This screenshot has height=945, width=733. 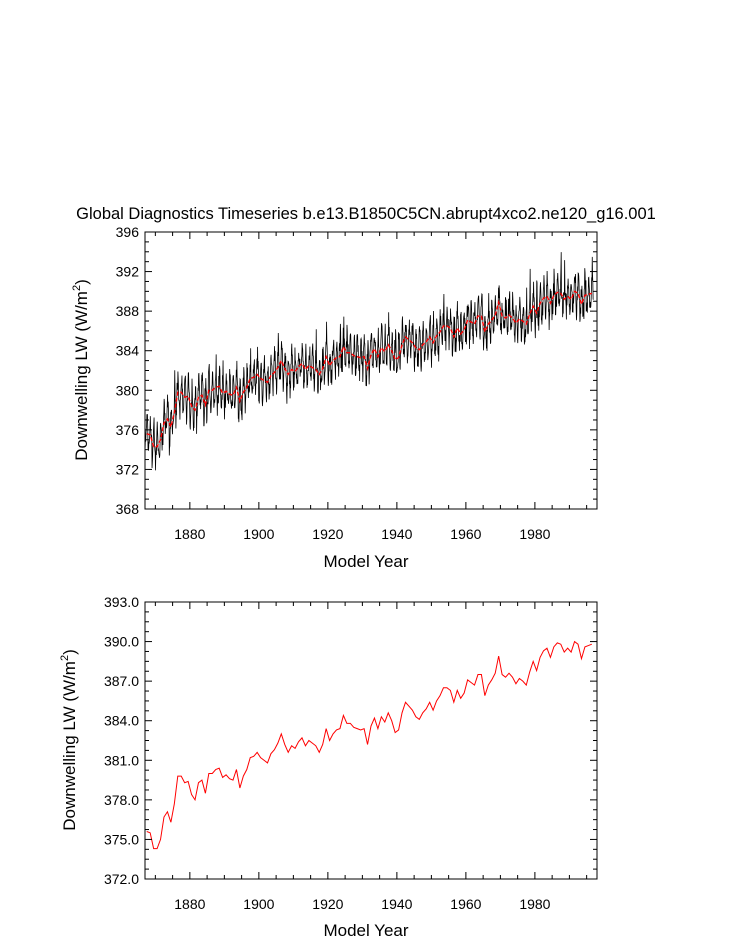 What do you see at coordinates (77, 288) in the screenshot?
I see `top-y-axis-label-sup: 2` at bounding box center [77, 288].